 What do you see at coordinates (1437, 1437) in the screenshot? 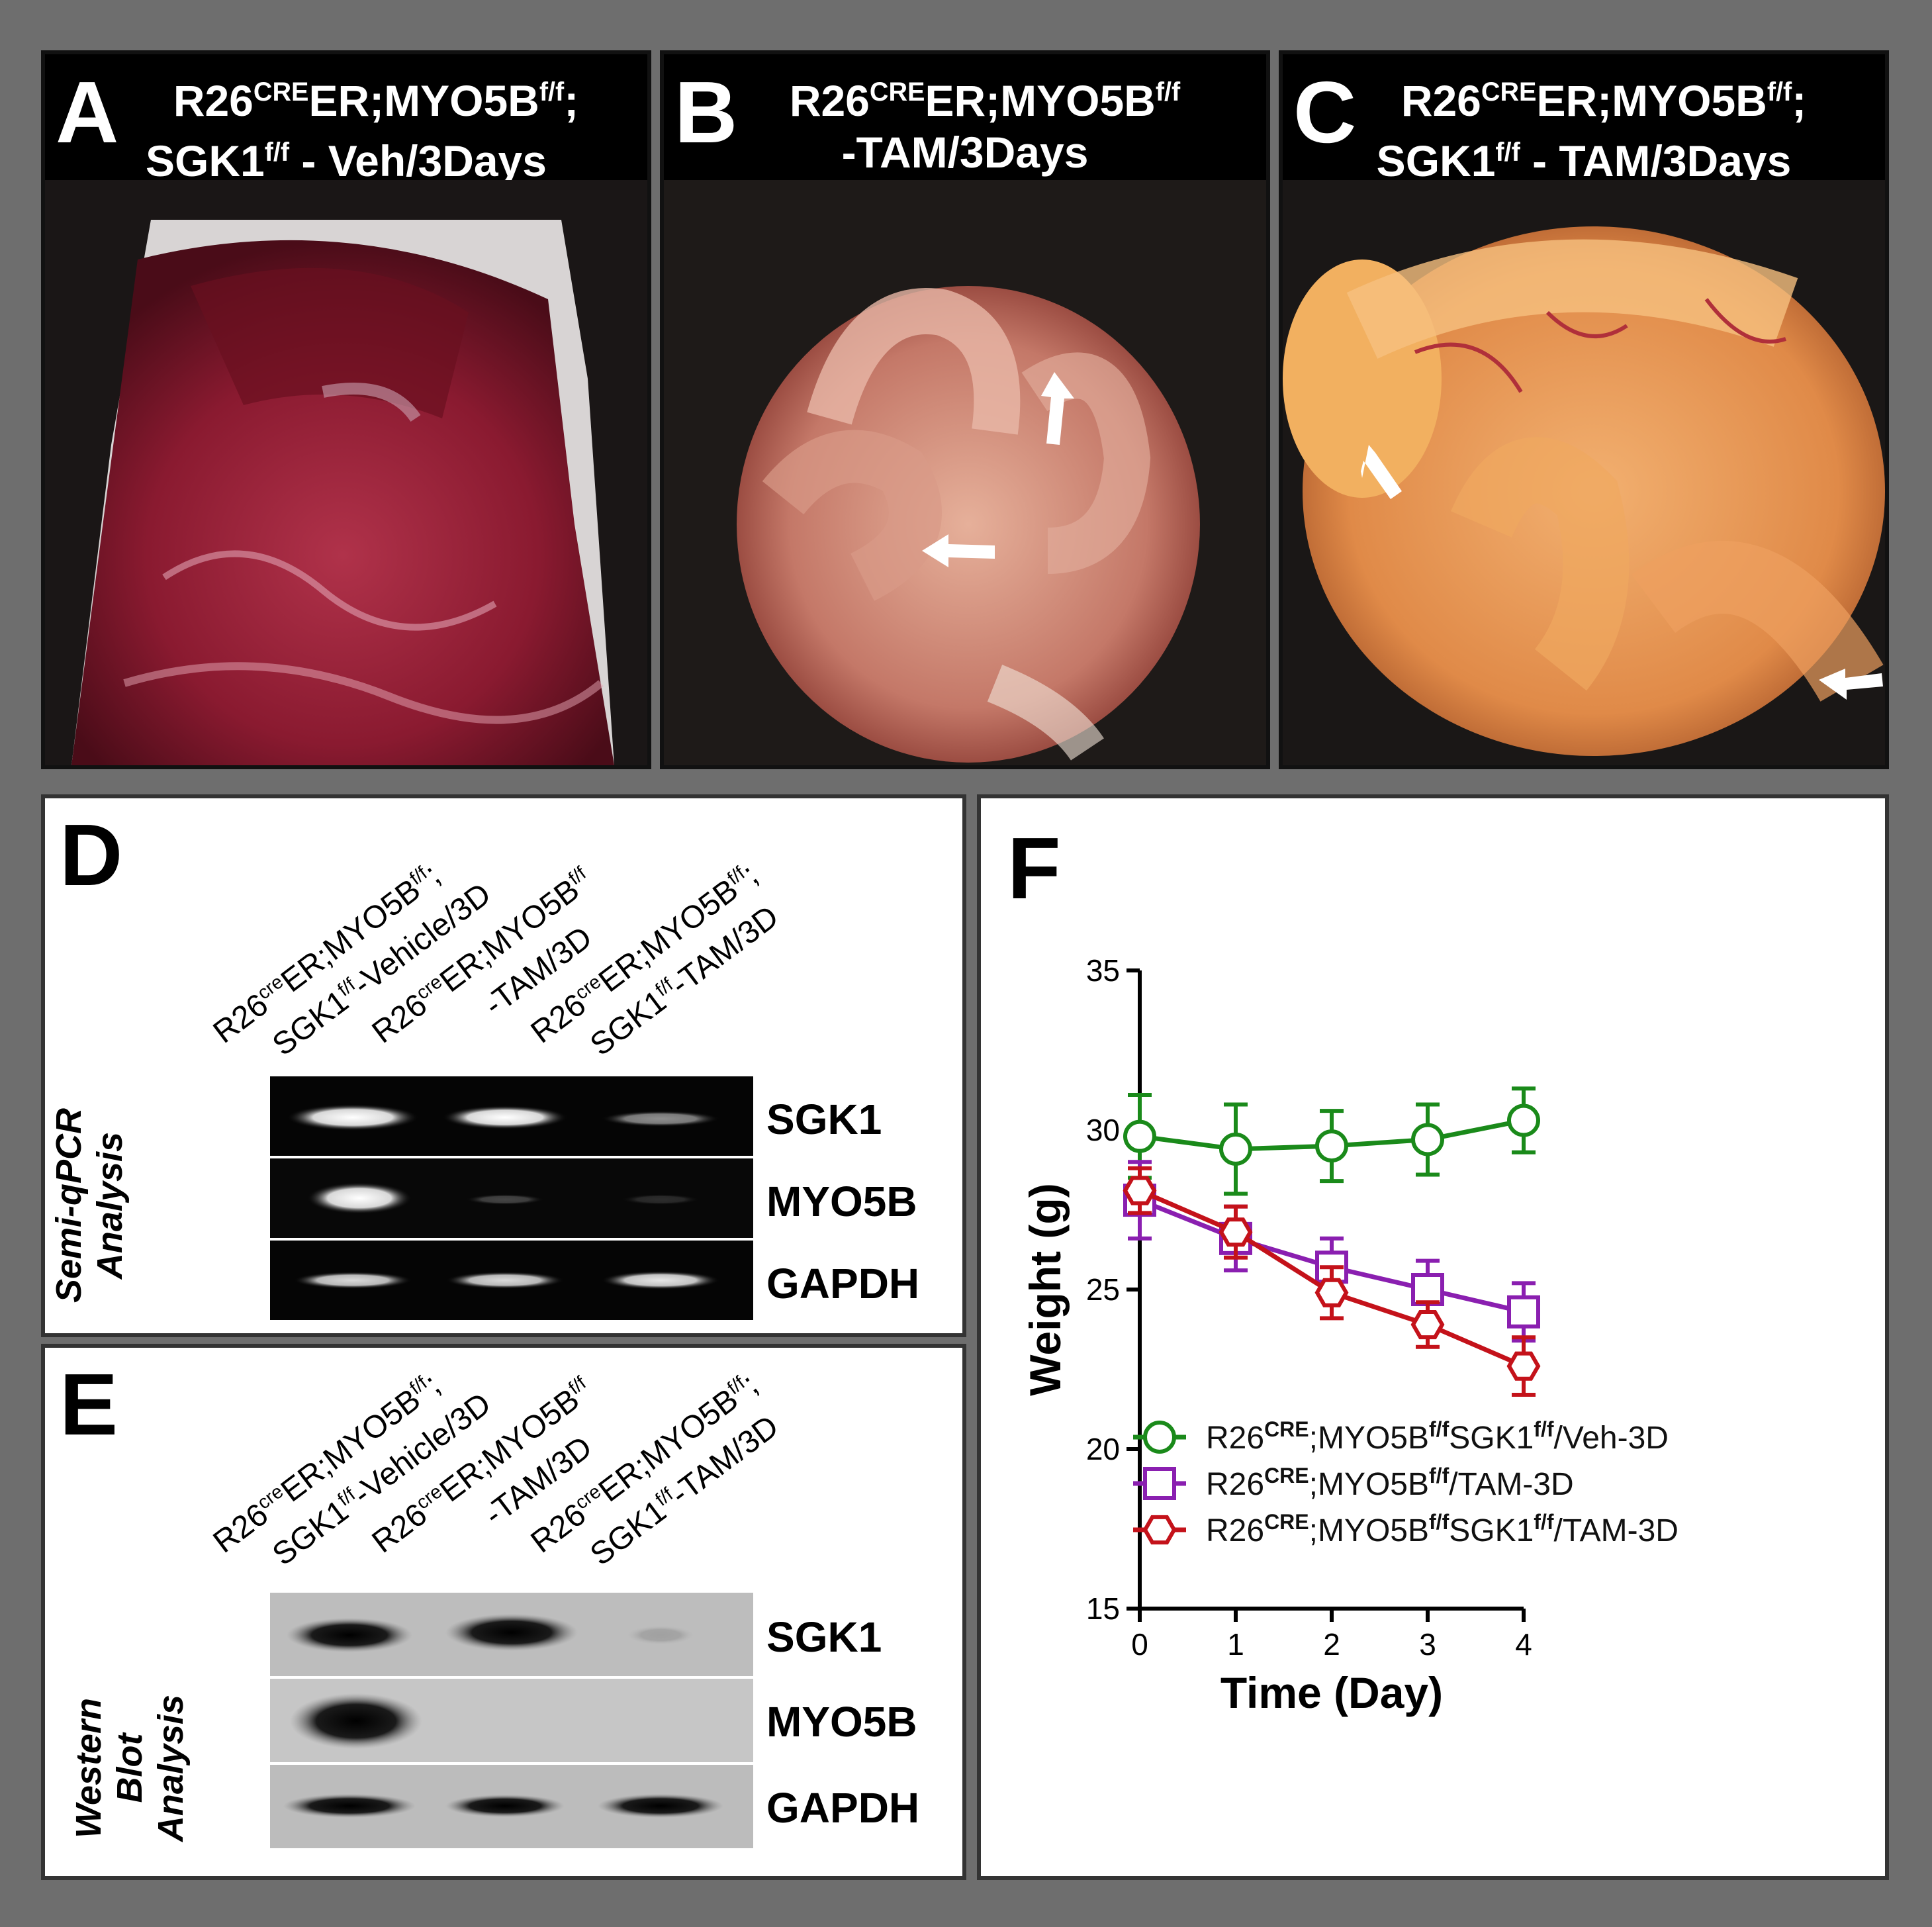
I see `legend-label: R26CRE​;MYO5Bf/f​SGK1f/f​/Veh-3D` at bounding box center [1437, 1437].